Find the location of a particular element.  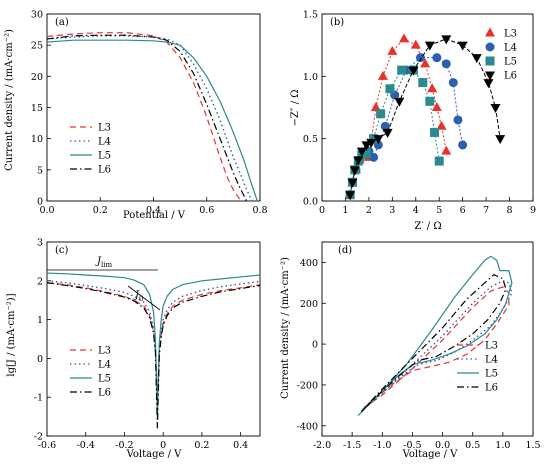

panel-d-ytick-label: 0 is located at coordinates (315, 345).